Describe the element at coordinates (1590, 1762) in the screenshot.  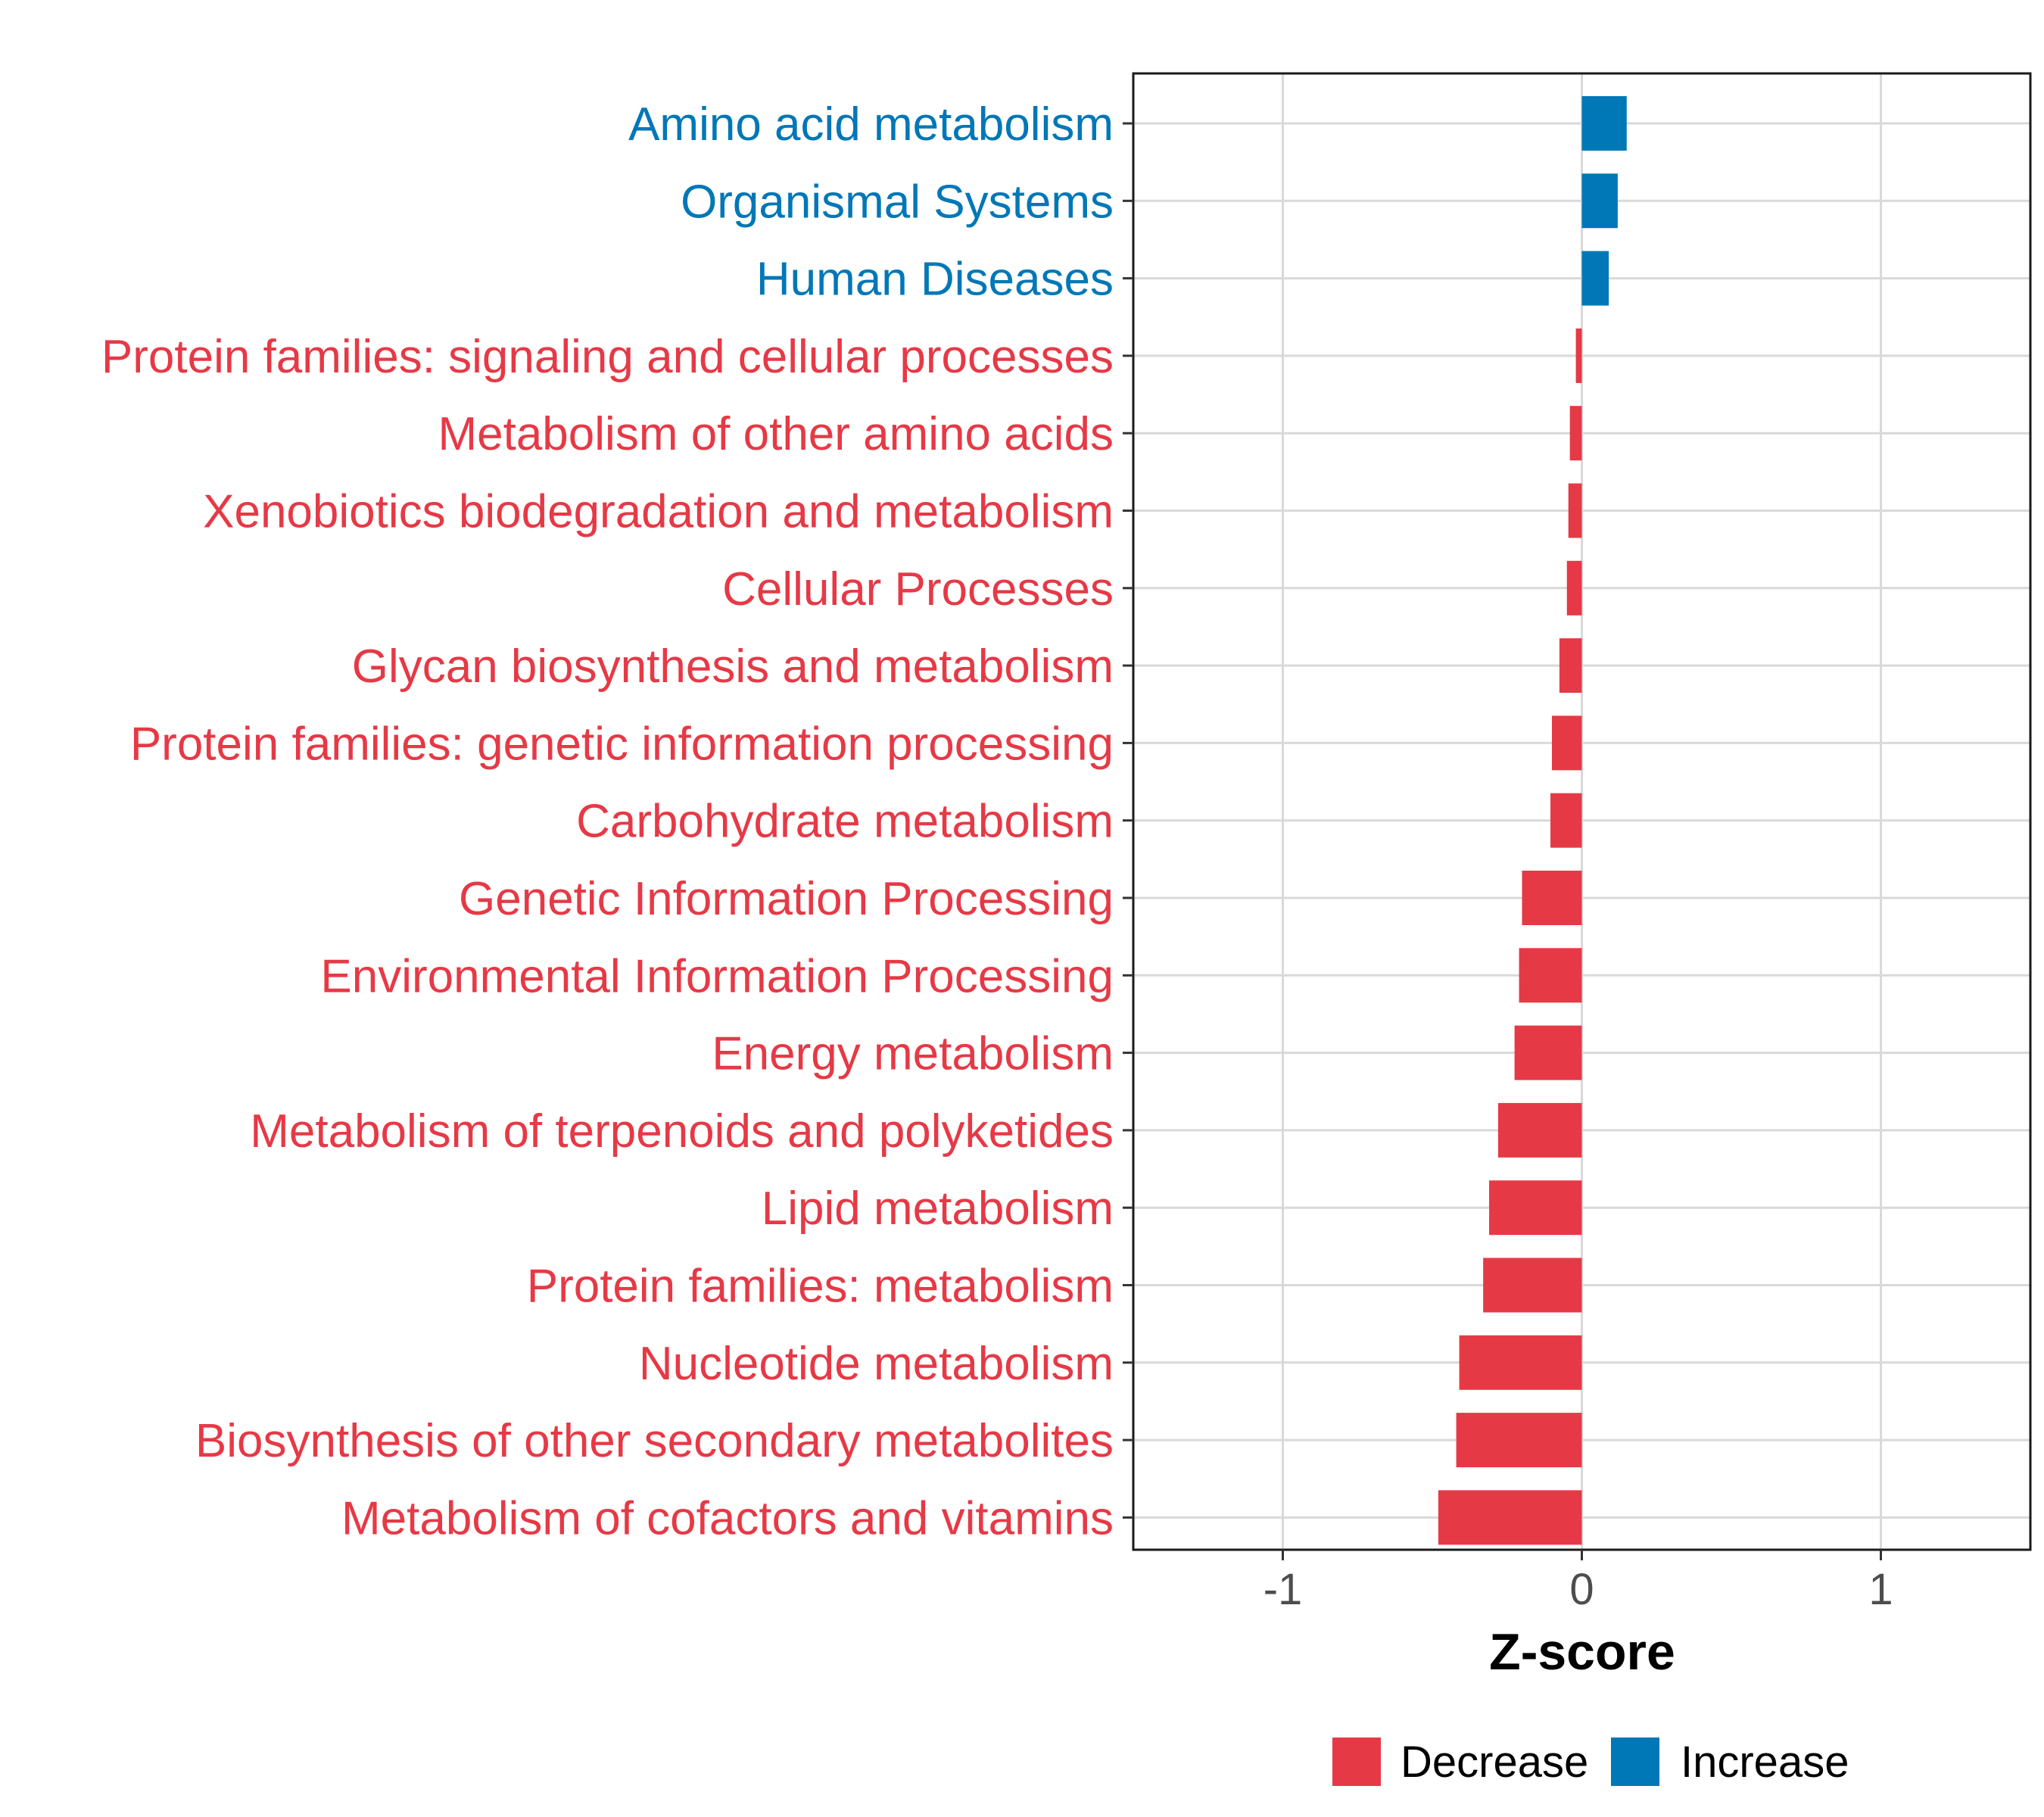
I see `legend: Decrease Increase` at that location.